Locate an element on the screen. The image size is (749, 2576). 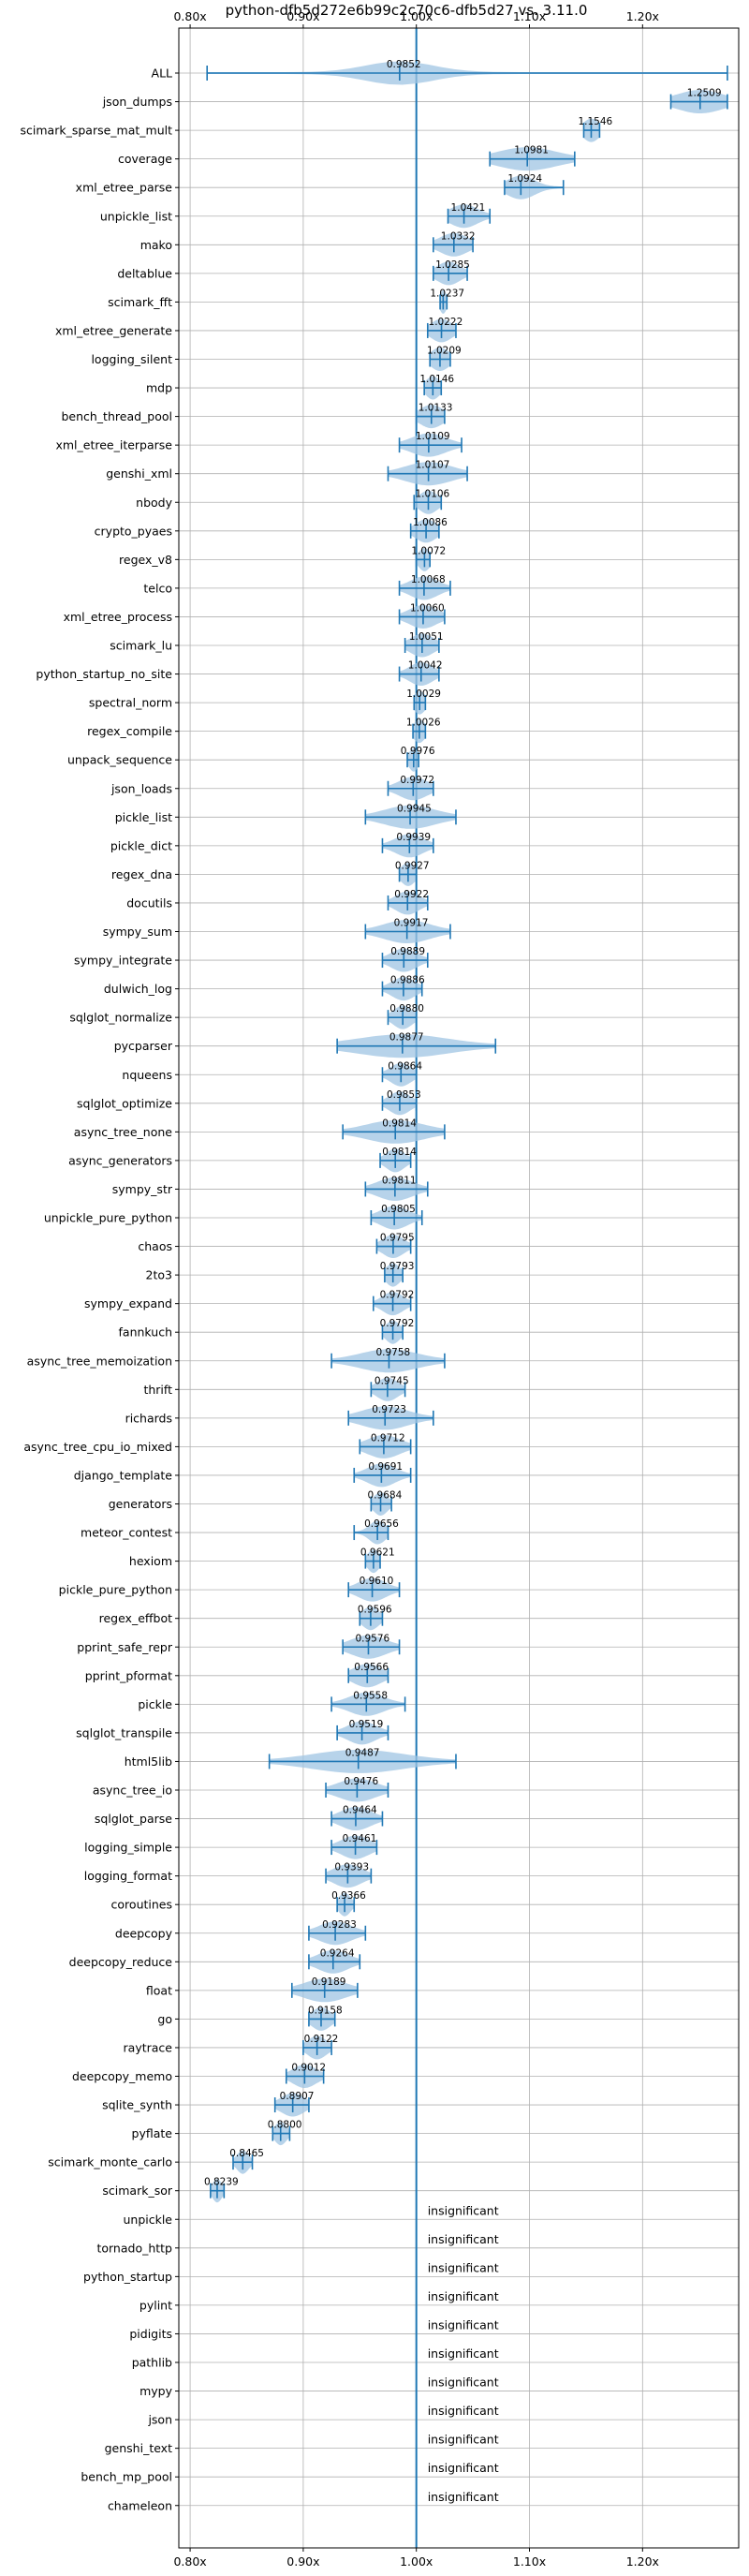
benchmark-label: mypy is located at coordinates (156, 2391).